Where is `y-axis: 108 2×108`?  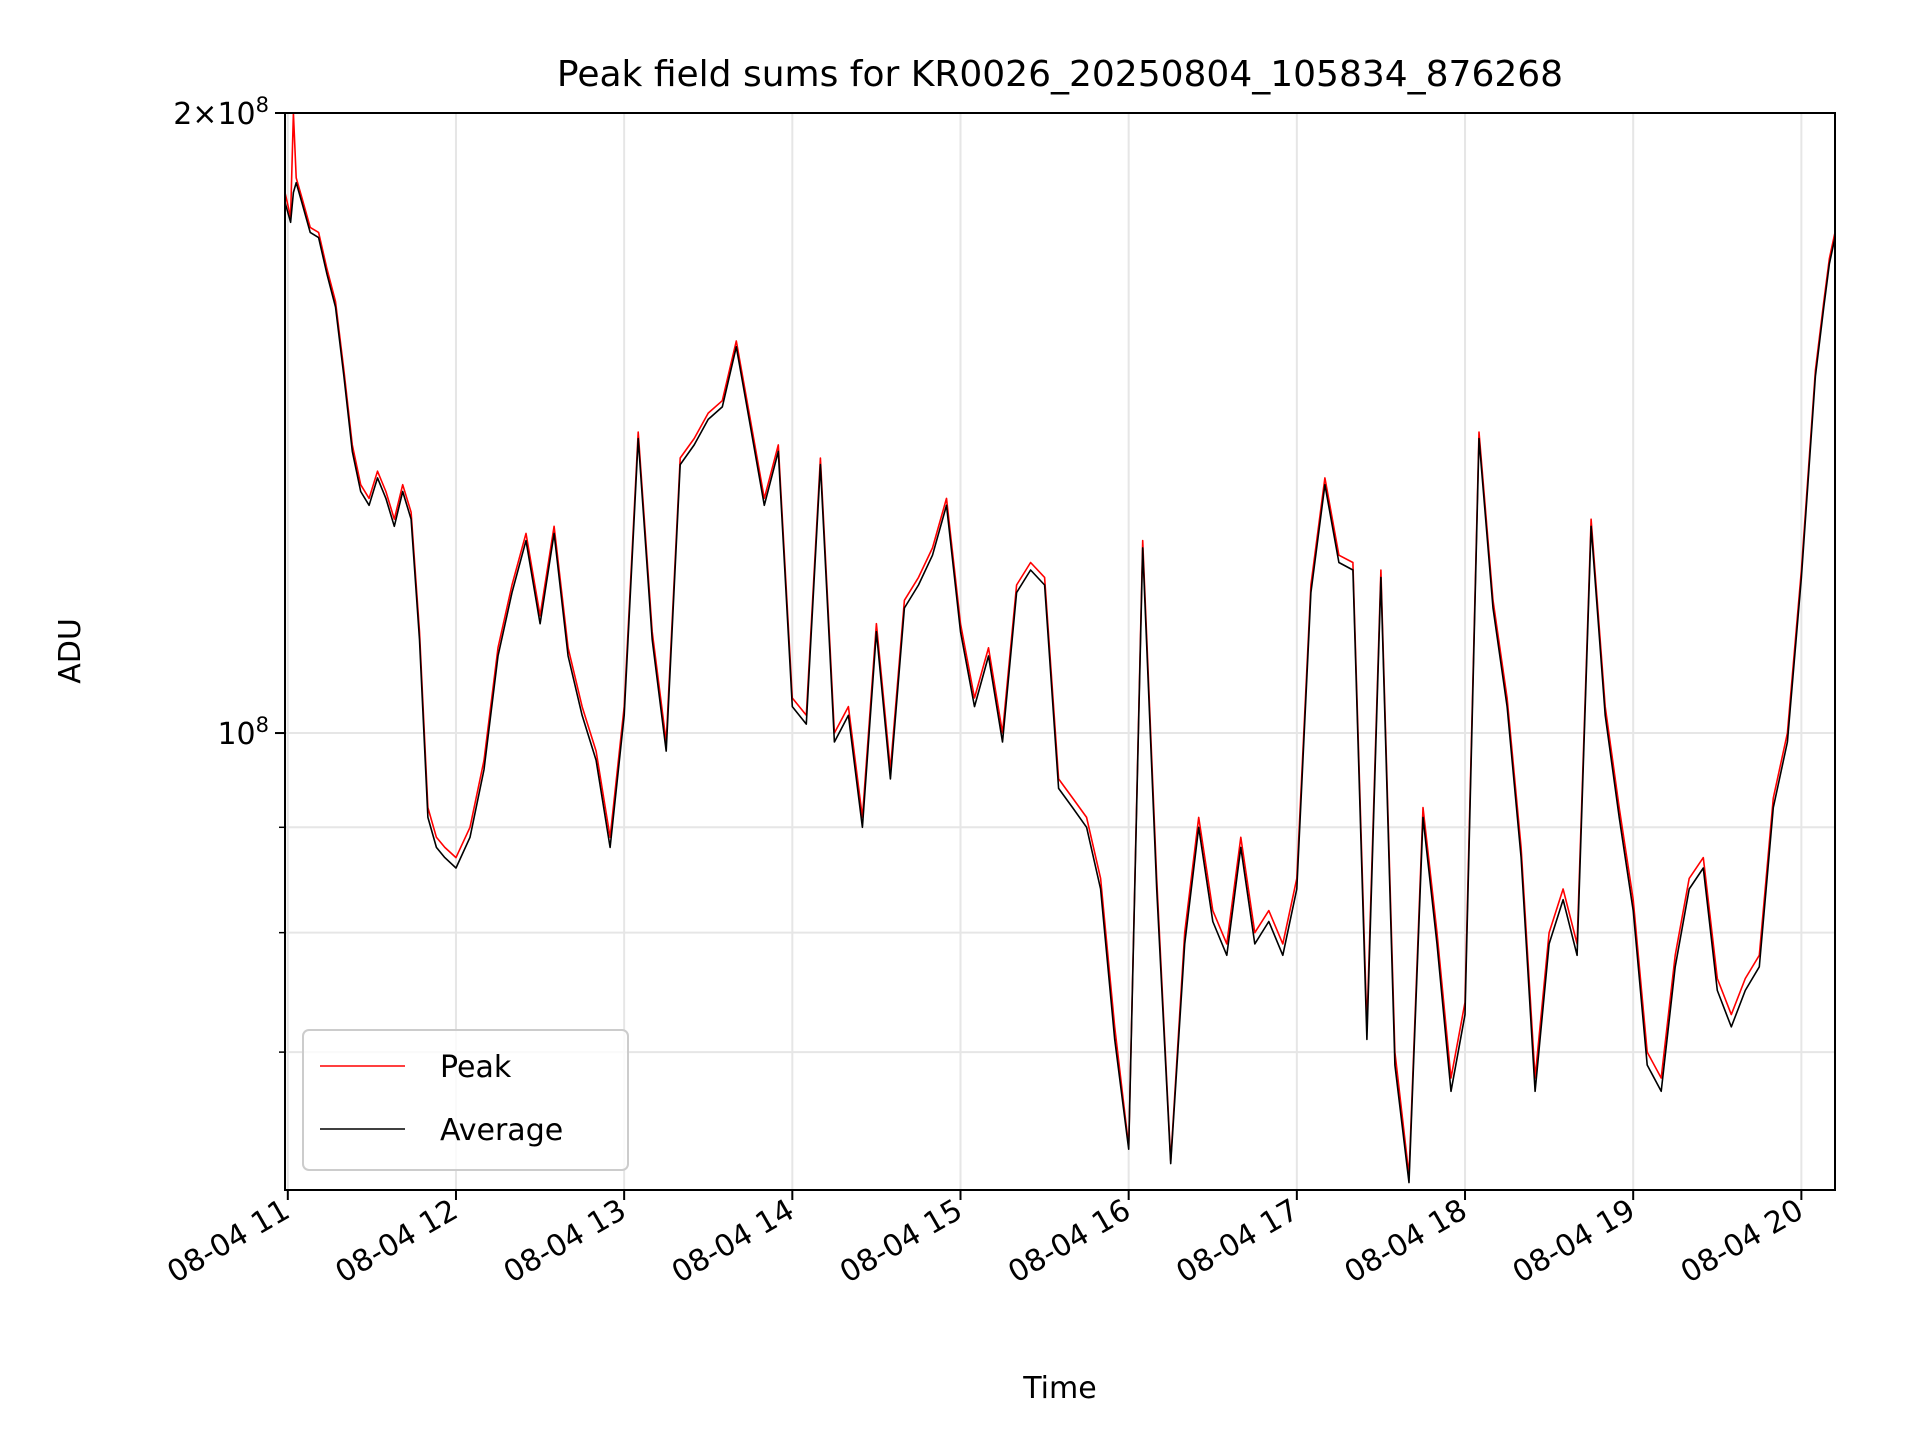 y-axis: 108 2×108 is located at coordinates (229, 573).